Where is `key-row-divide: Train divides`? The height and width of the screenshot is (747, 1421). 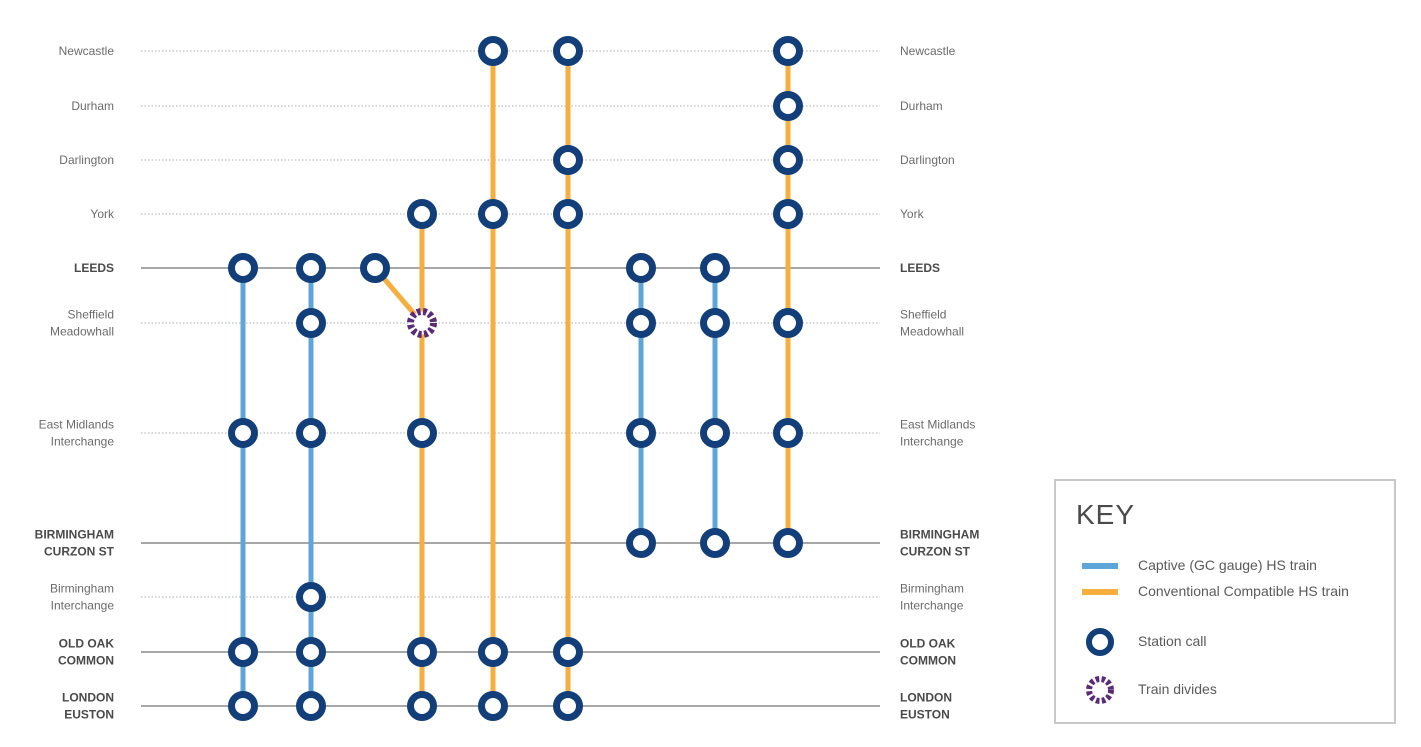
key-row-divide: Train divides is located at coordinates (1225, 690).